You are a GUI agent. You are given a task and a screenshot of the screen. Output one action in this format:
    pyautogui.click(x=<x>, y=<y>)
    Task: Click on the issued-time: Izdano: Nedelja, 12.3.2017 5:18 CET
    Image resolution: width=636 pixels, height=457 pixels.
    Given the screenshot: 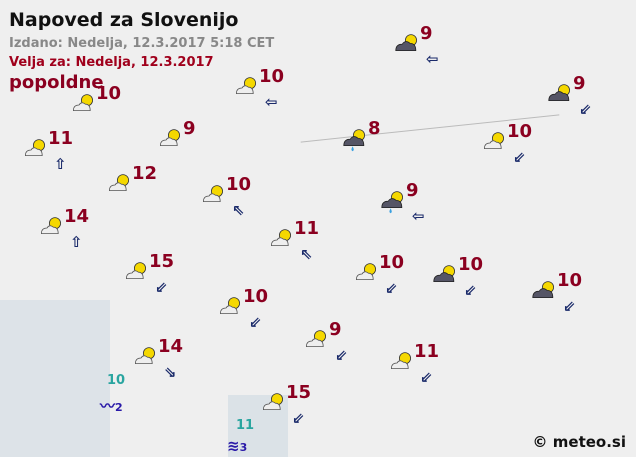 What is the action you would take?
    pyautogui.click(x=142, y=43)
    